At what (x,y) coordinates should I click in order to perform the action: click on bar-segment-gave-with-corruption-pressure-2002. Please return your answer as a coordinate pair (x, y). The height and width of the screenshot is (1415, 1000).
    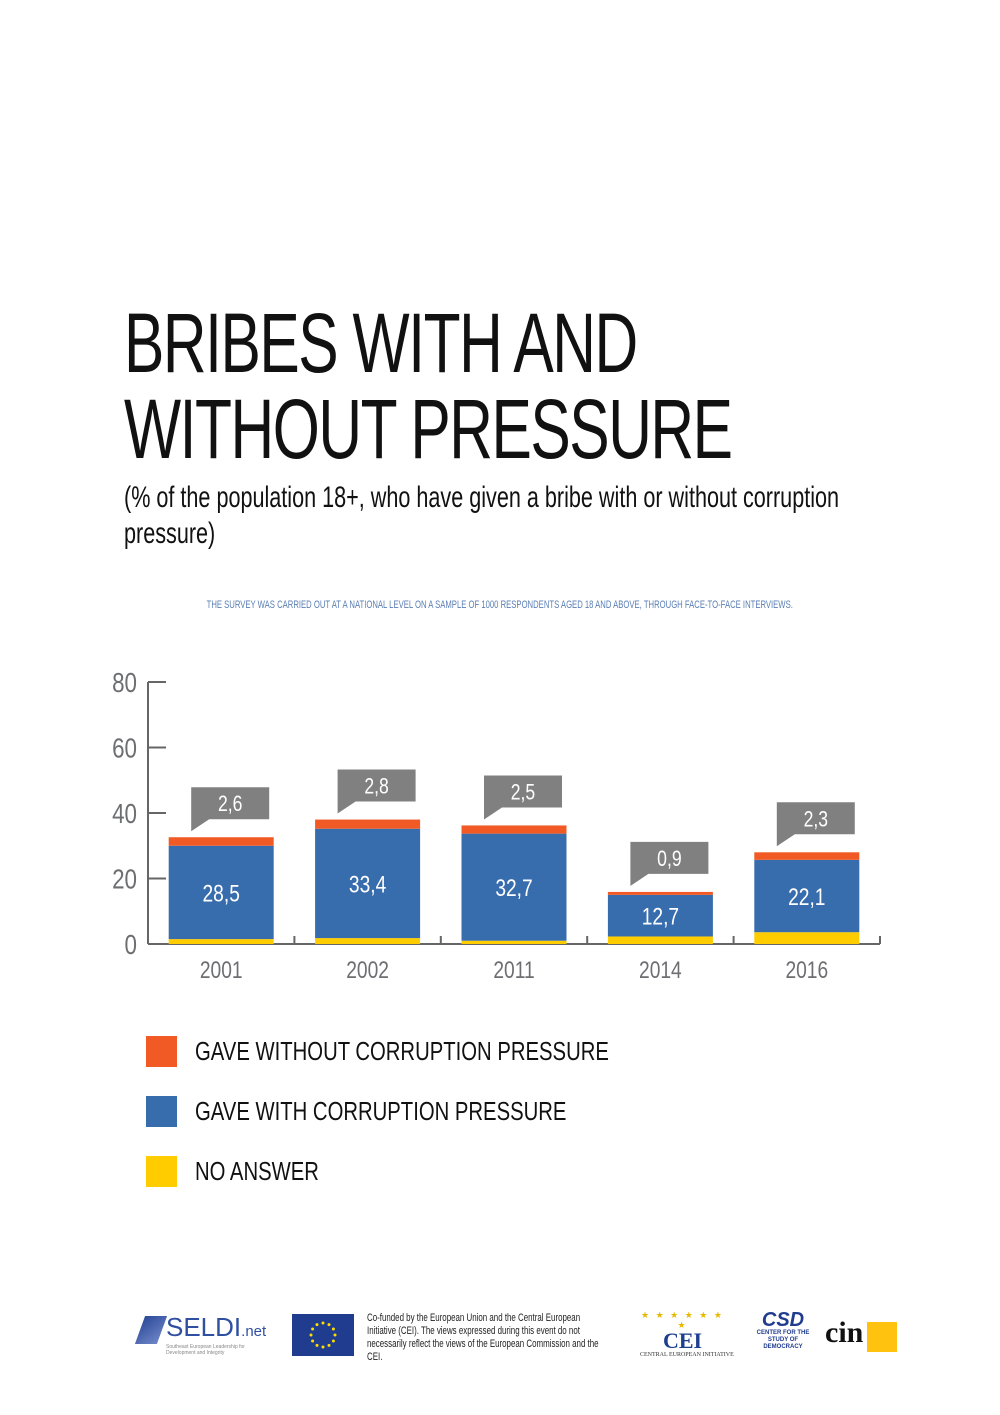
    Looking at the image, I should click on (368, 883).